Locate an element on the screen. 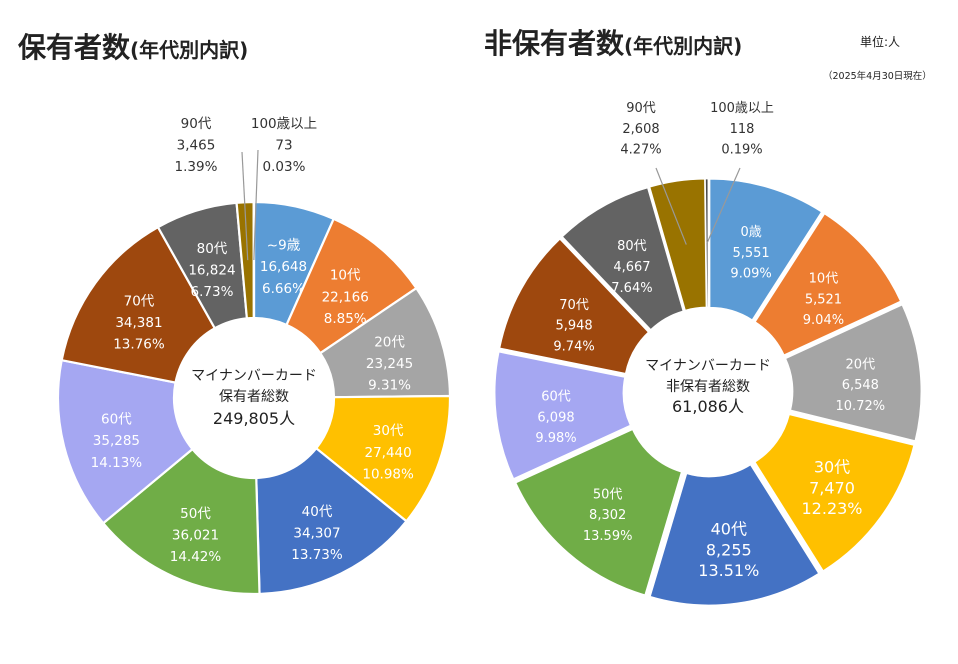 This screenshot has height=664, width=958. slice-label-percent-8: 6.73% is located at coordinates (212, 292).